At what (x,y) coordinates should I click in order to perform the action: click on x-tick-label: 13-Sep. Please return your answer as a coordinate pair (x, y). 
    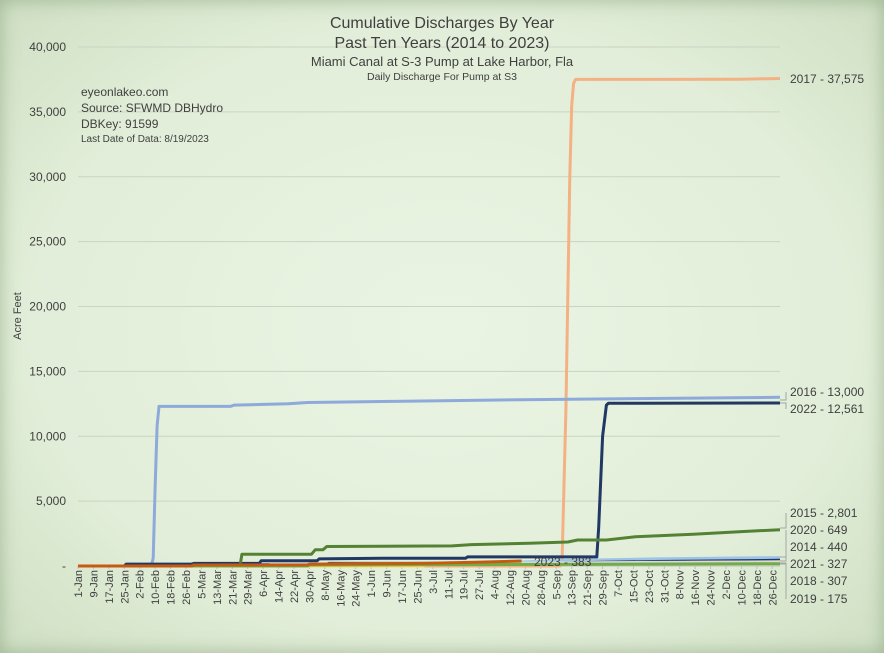
    Looking at the image, I should click on (573, 587).